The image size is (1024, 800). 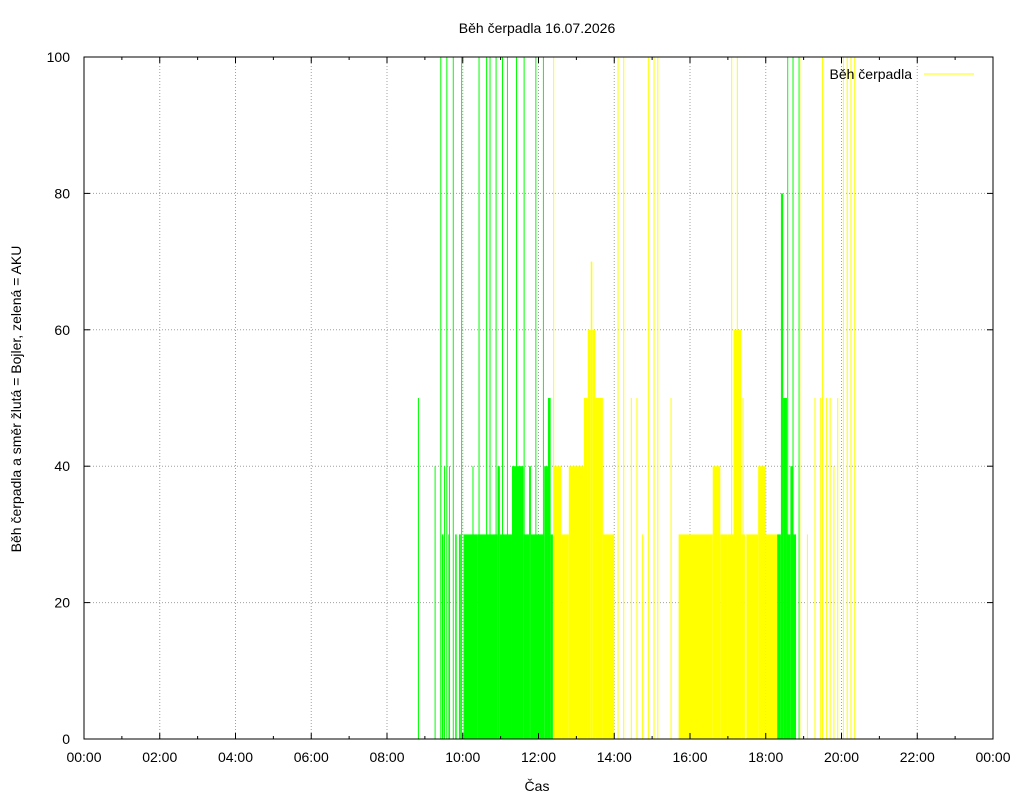 What do you see at coordinates (462, 757) in the screenshot?
I see `x-tick-label: 10:00` at bounding box center [462, 757].